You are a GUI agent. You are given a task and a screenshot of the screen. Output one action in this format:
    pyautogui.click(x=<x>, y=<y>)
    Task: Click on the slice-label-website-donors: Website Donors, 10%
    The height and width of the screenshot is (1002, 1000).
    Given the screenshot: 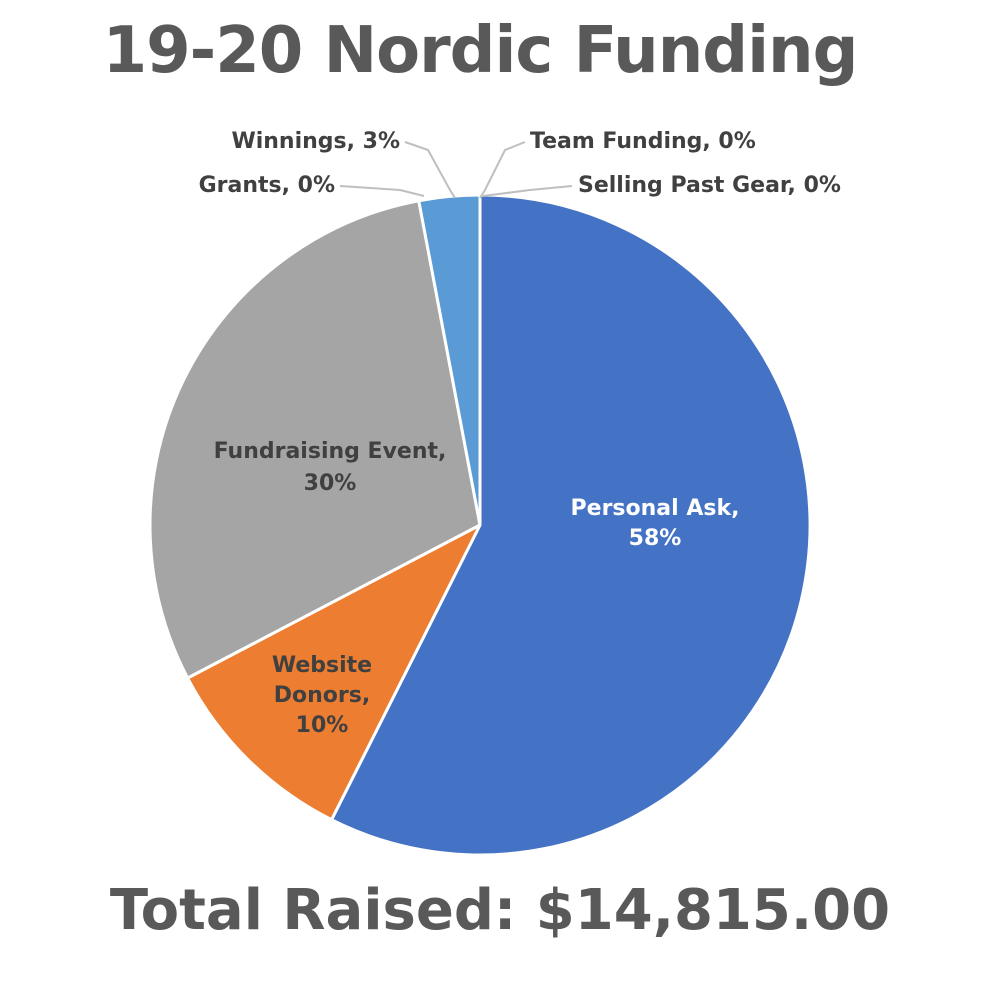 What is the action you would take?
    pyautogui.click(x=322, y=695)
    